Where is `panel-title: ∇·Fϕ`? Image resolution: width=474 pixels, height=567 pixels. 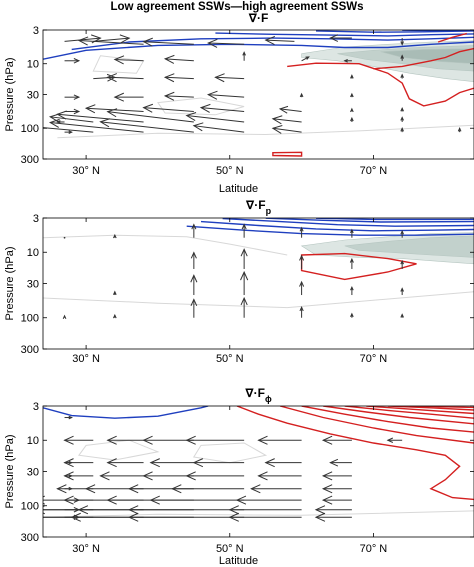 panel-title: ∇·Fϕ is located at coordinates (258, 395).